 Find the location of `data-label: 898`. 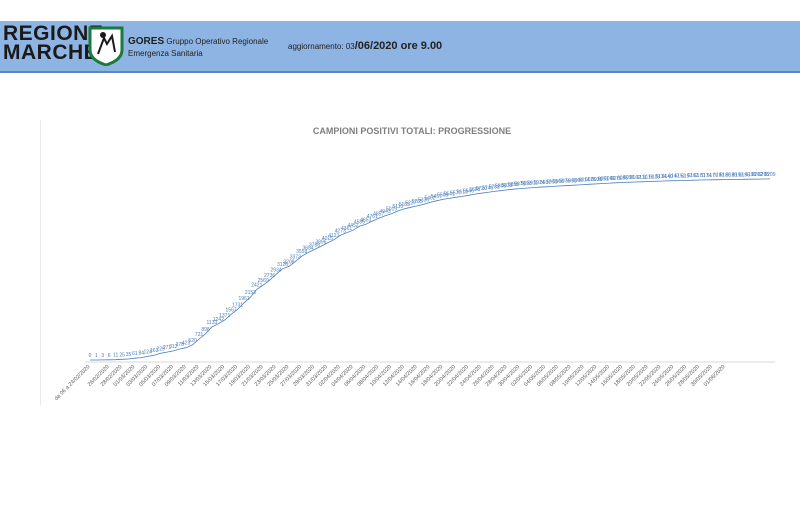

data-label: 898 is located at coordinates (205, 330).